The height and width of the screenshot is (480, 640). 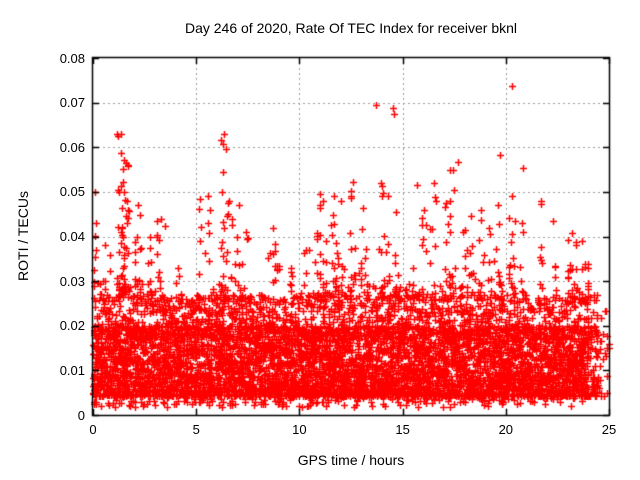 What do you see at coordinates (72, 192) in the screenshot?
I see `y-tick-label: 0.05` at bounding box center [72, 192].